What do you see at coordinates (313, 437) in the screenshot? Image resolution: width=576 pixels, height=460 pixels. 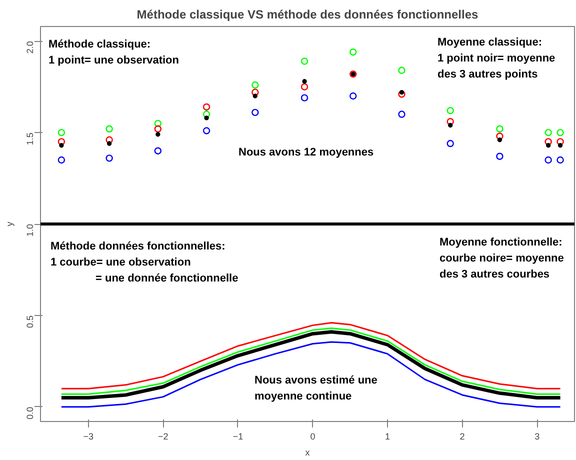 I see `x-tick-label: 0` at bounding box center [313, 437].